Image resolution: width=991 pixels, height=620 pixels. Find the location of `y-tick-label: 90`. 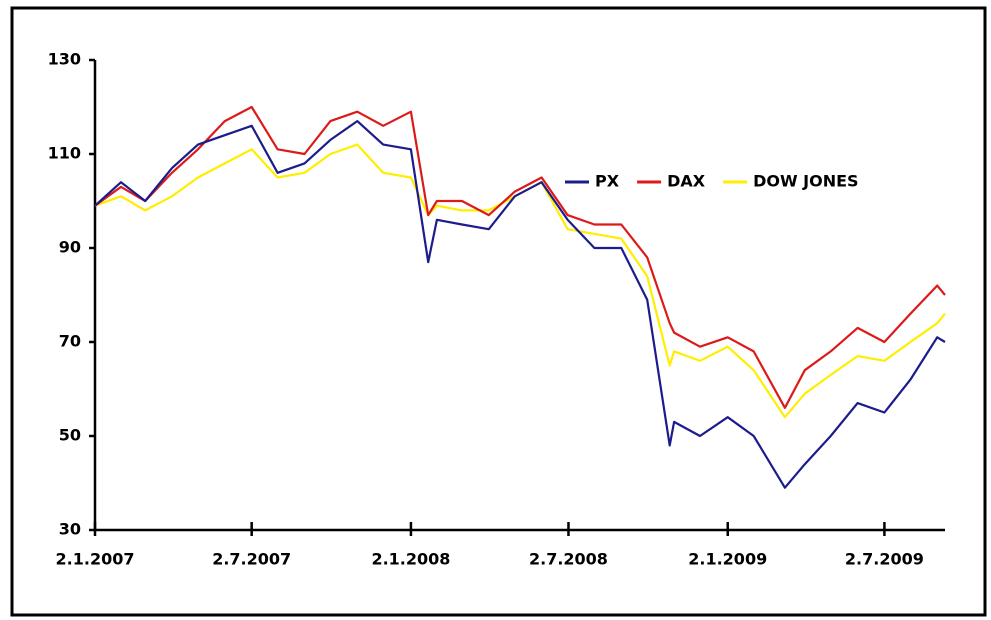

y-tick-label: 90 is located at coordinates (70, 247).